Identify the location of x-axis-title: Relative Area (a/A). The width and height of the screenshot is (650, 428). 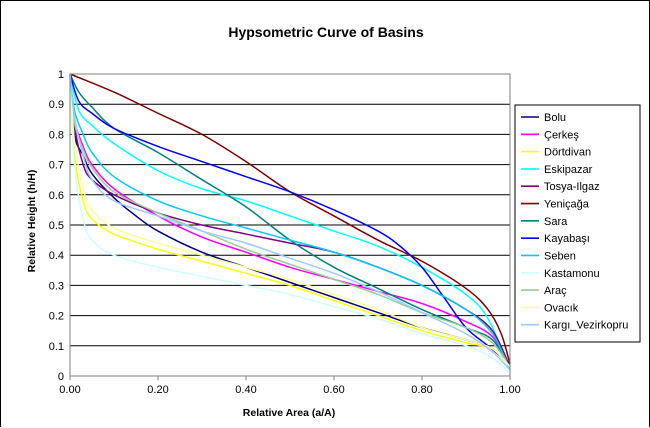
(289, 413).